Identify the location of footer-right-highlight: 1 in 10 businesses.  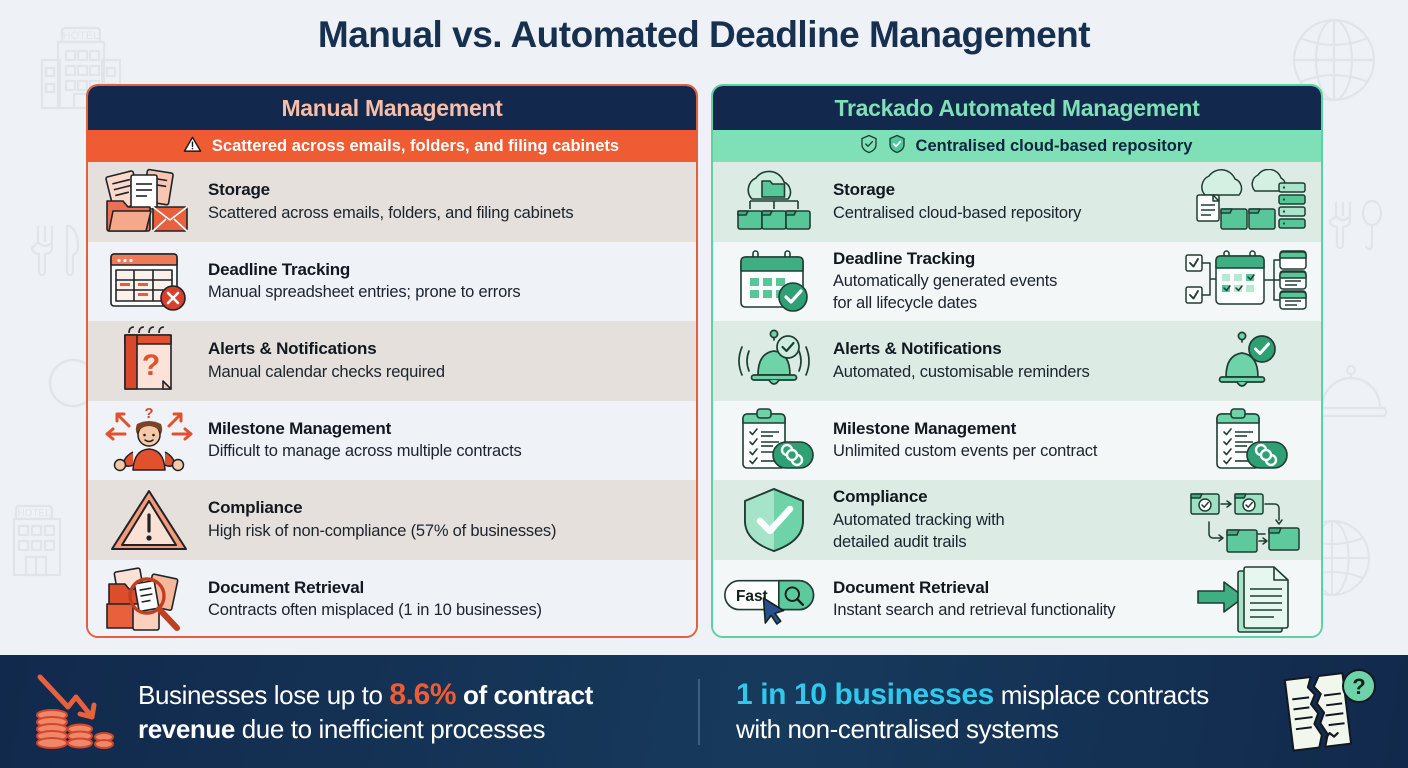
(865, 695).